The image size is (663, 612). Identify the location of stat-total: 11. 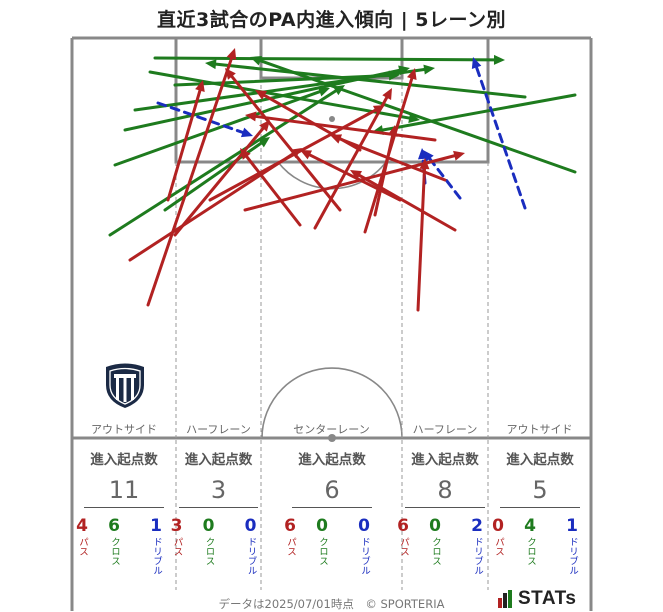
(124, 492).